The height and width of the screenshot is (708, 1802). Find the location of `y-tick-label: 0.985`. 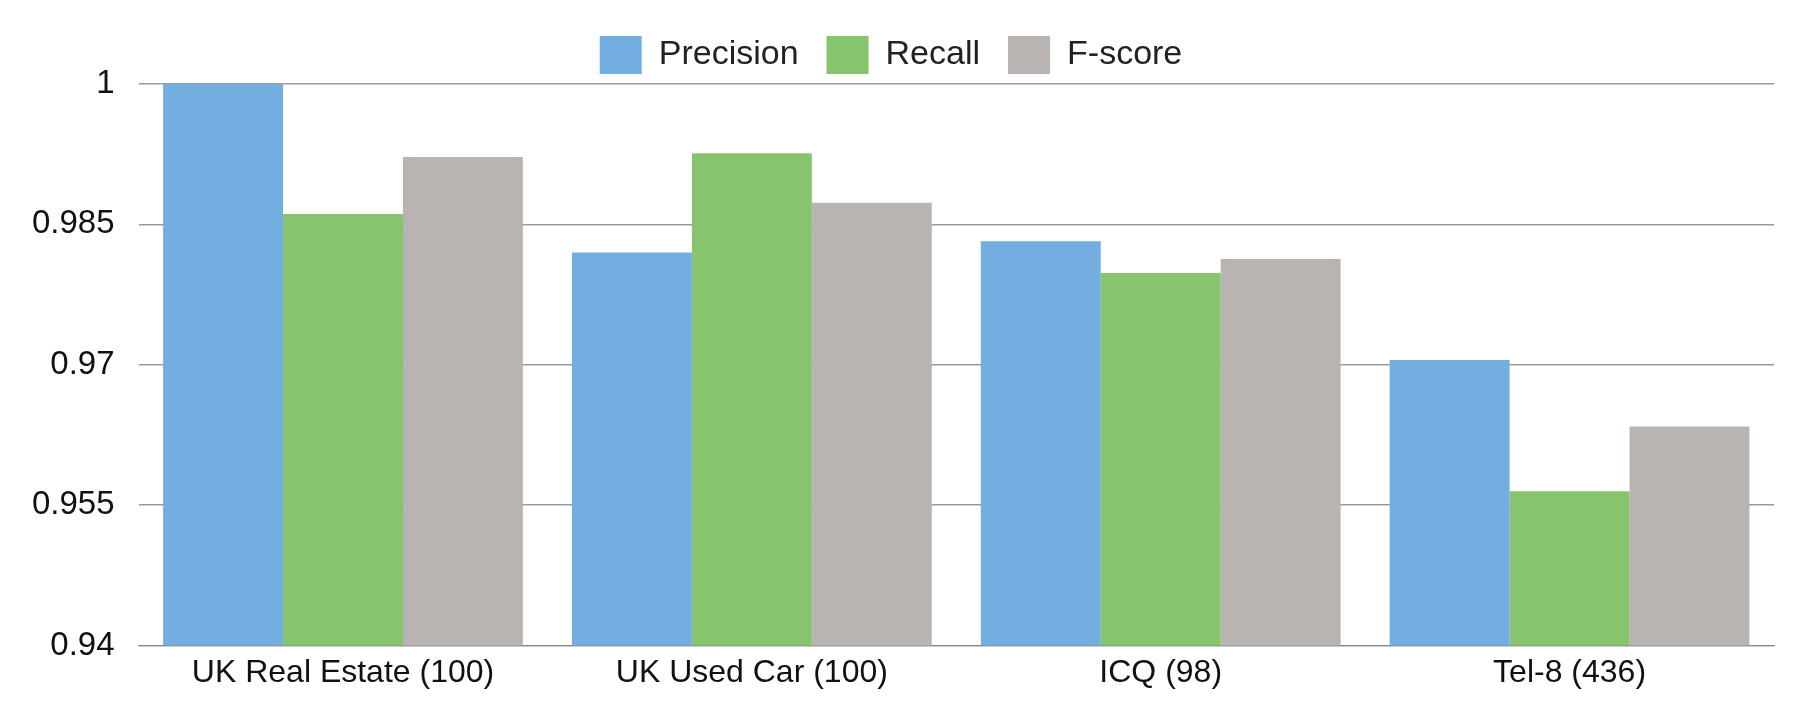

y-tick-label: 0.985 is located at coordinates (73, 222).